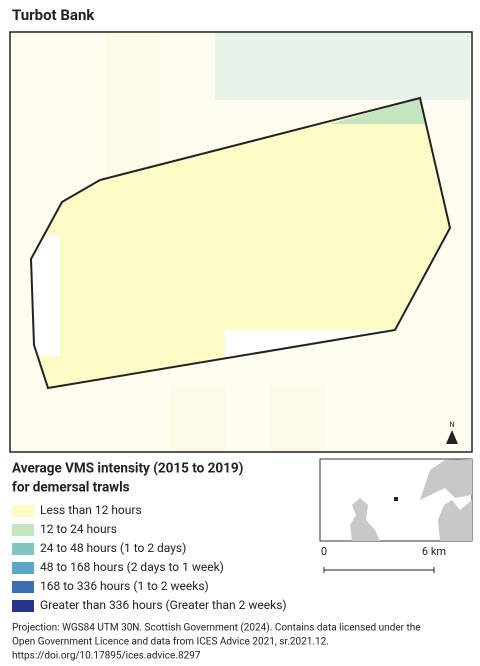  I want to click on scale-label: 0, so click(324, 551).